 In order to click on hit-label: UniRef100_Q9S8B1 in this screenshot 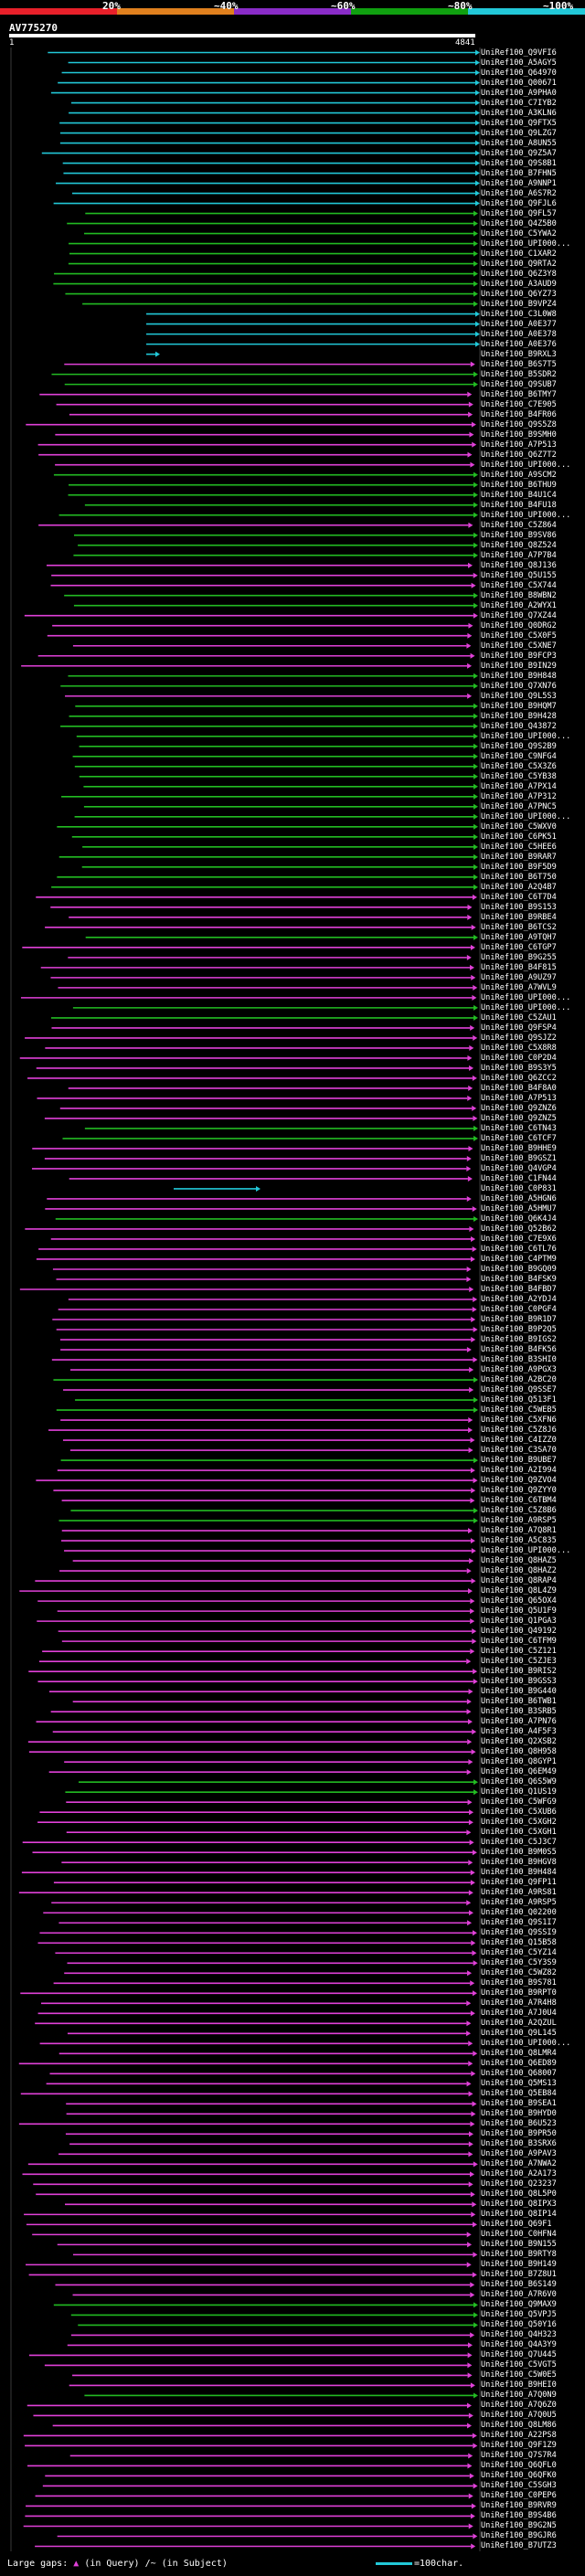, I will do `click(519, 163)`.